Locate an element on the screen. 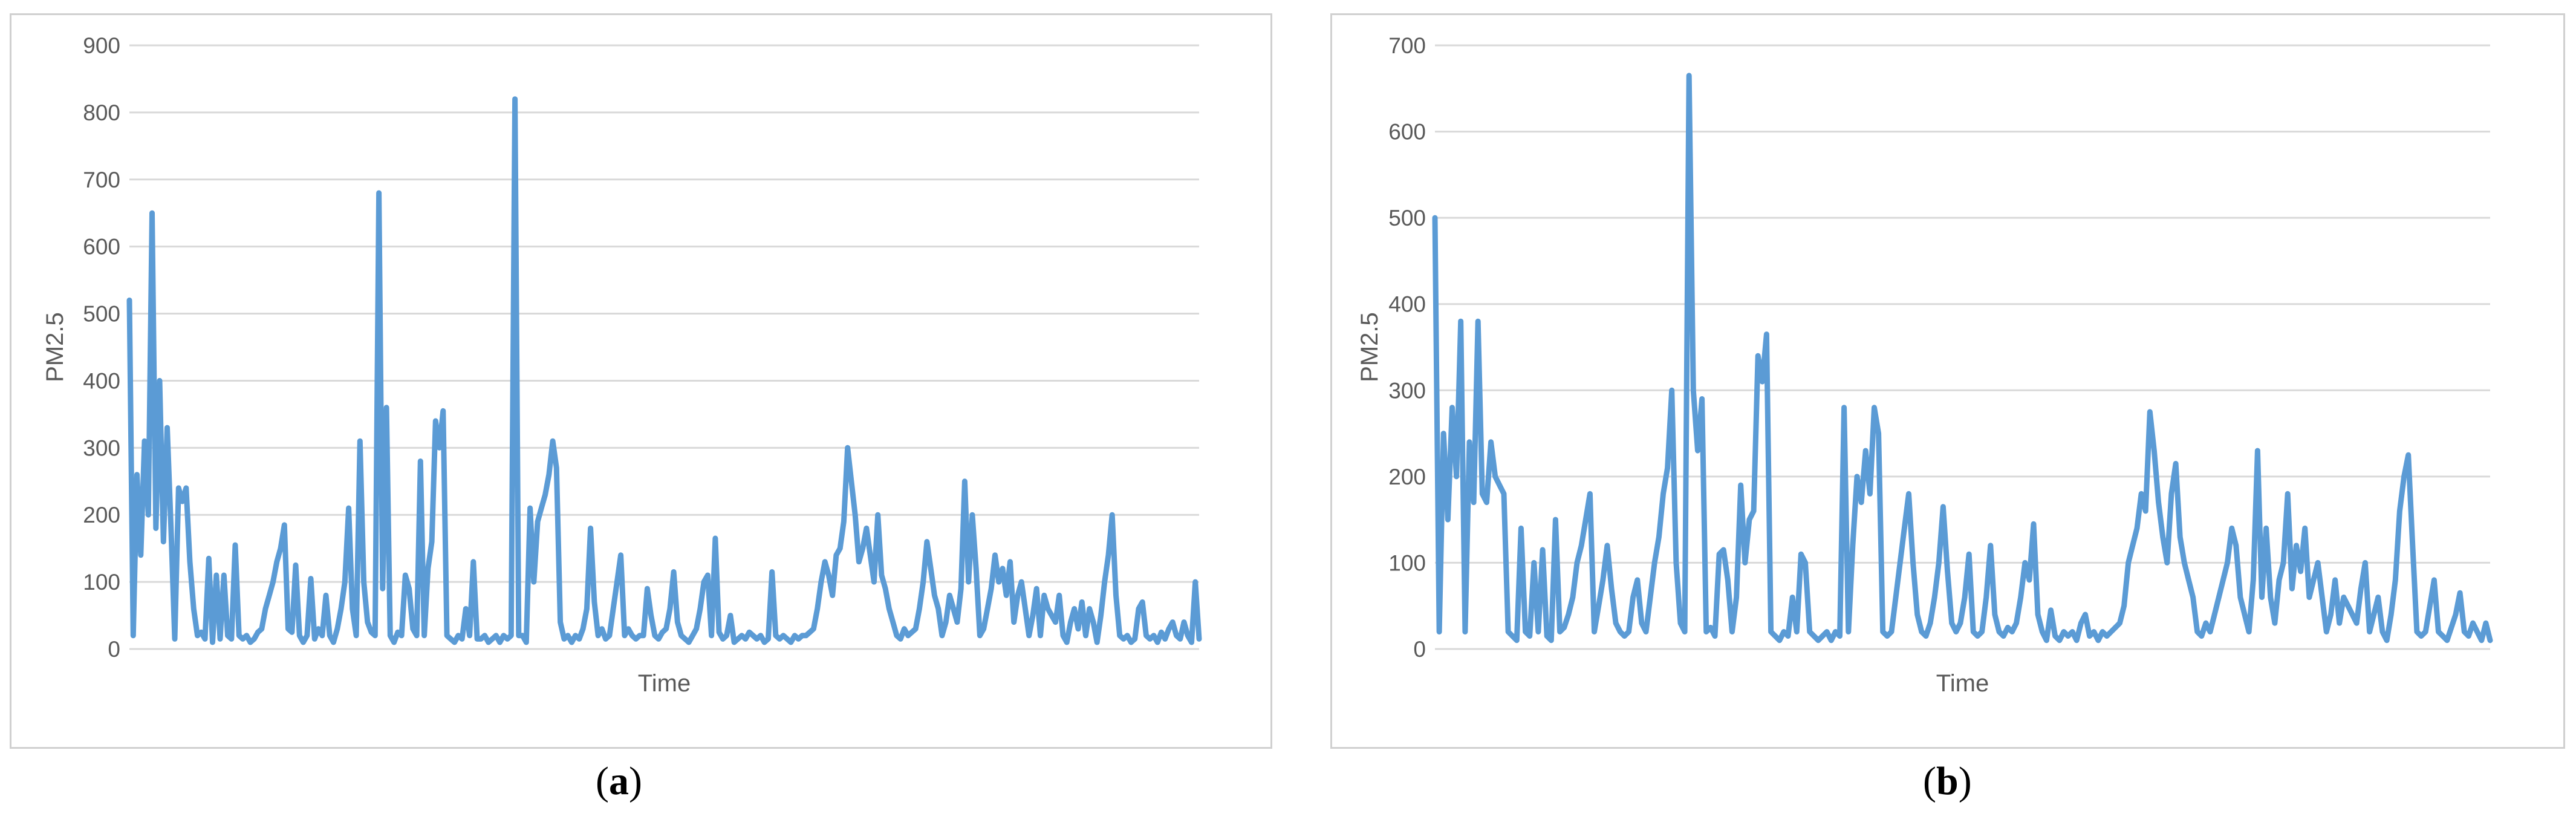  caption-b: (b) is located at coordinates (1948, 781).